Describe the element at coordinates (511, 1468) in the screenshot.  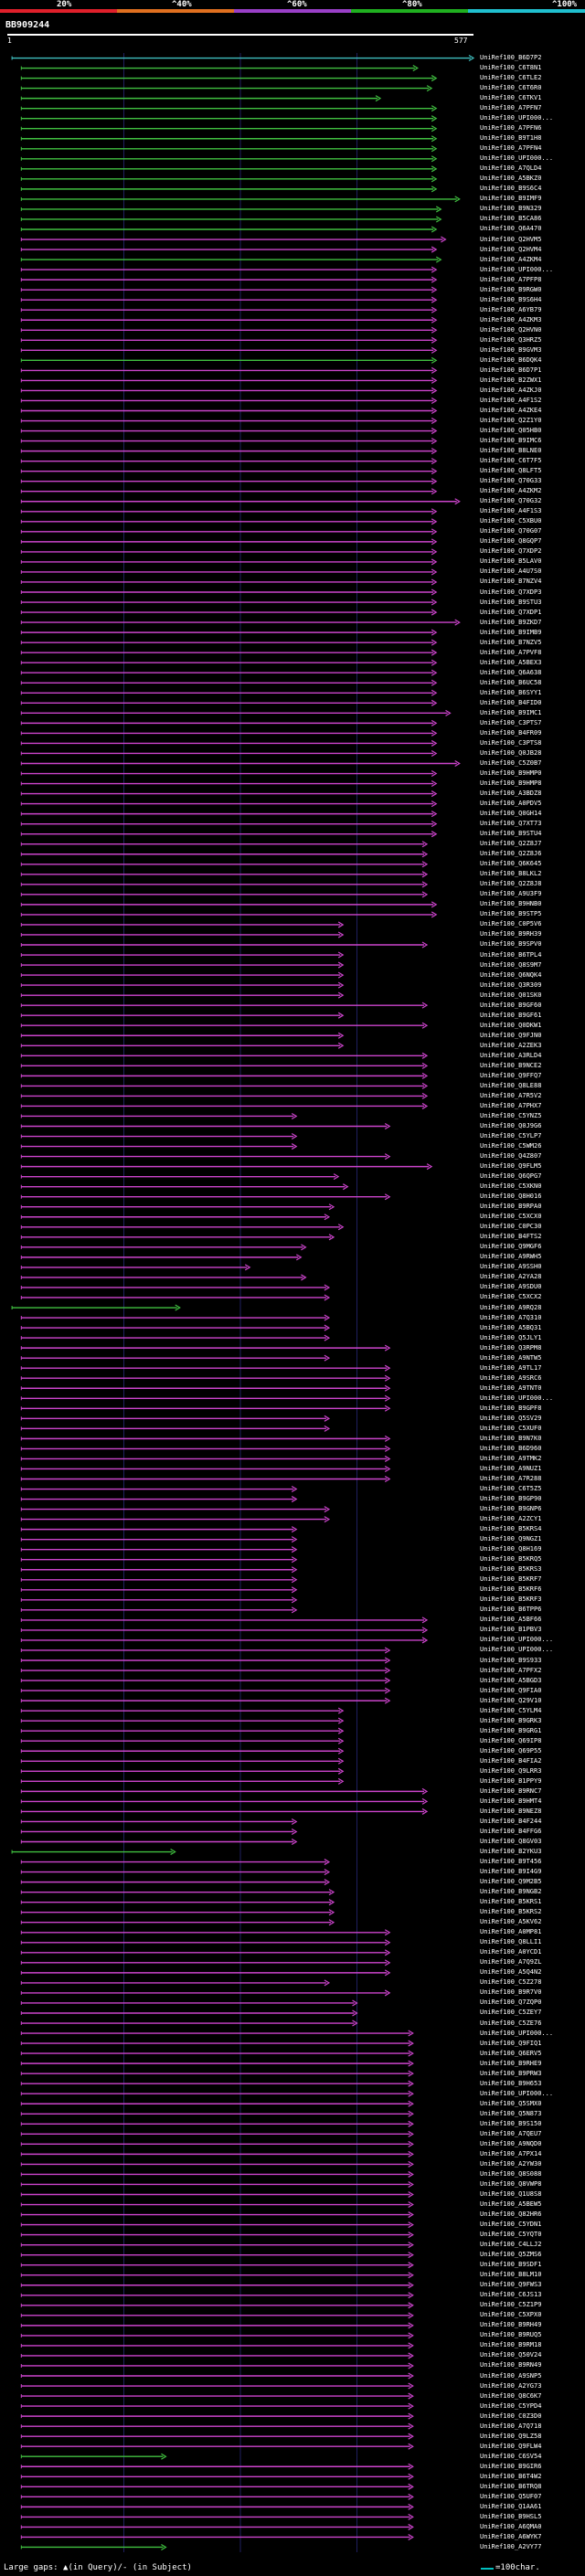
I see `hit-label: UniRef100_A9NUZ1` at that location.